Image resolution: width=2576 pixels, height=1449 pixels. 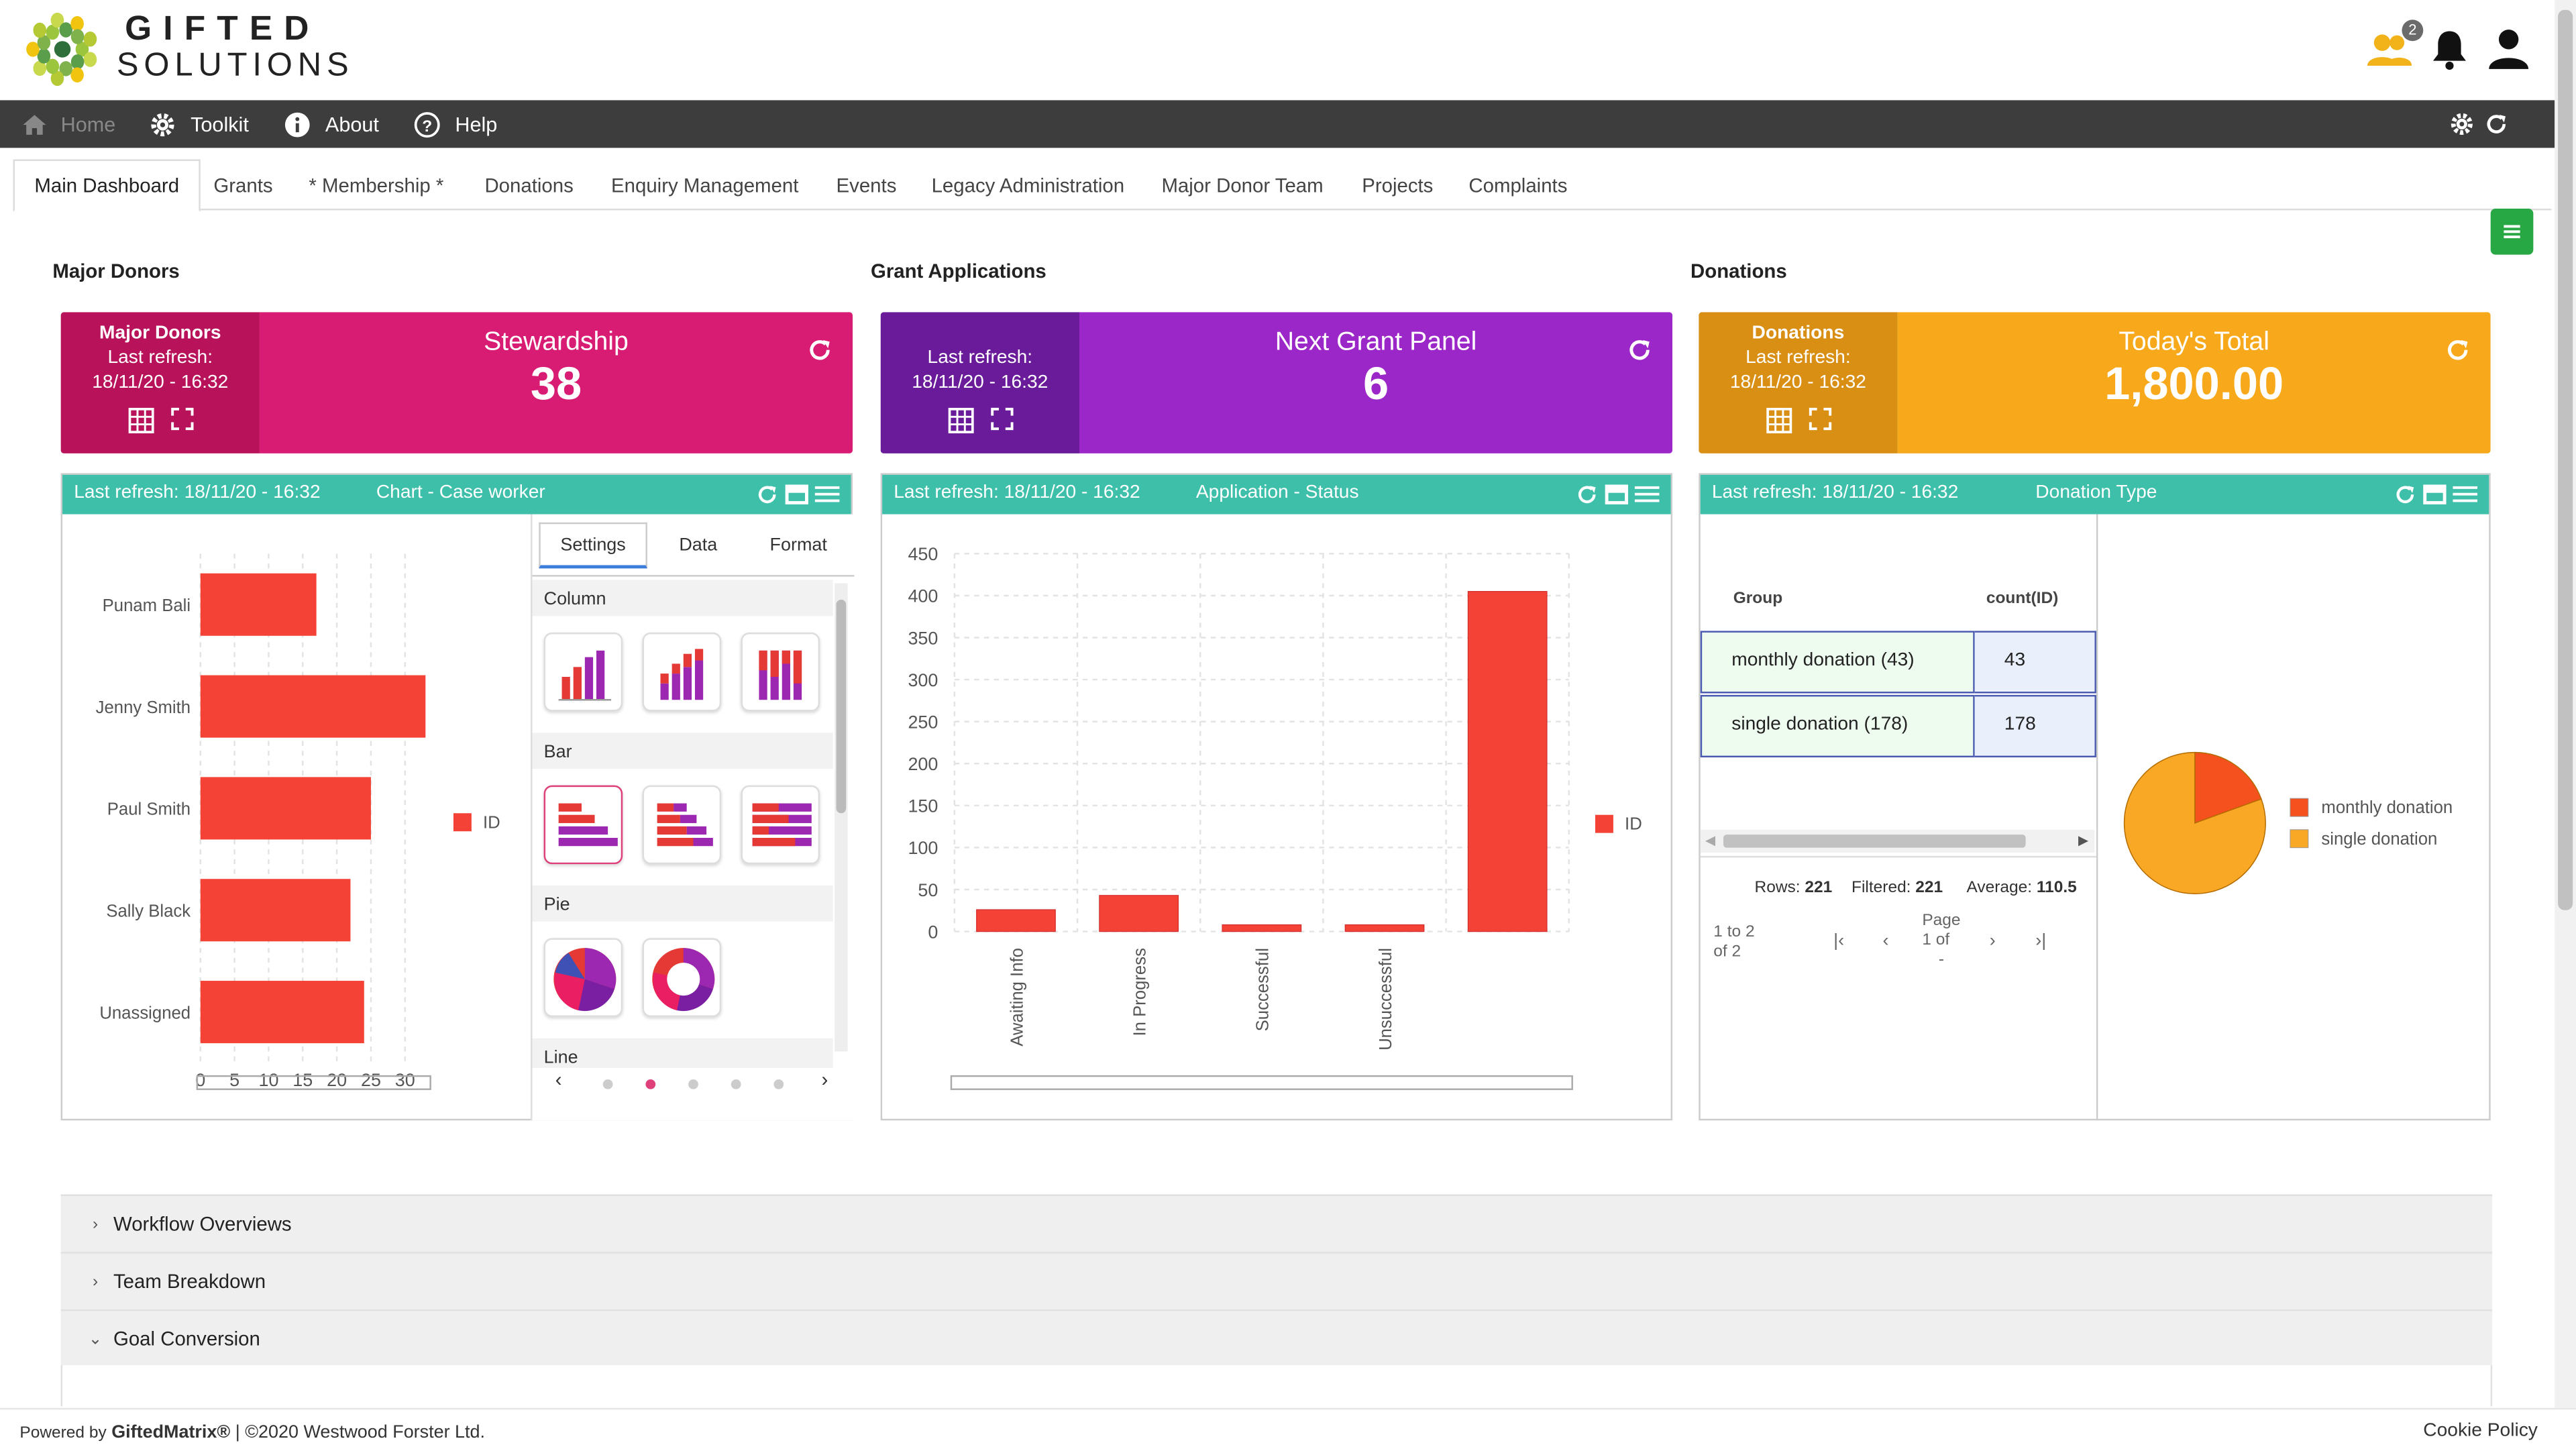 What do you see at coordinates (2512, 232) in the screenshot?
I see `hamburger-menu-button` at bounding box center [2512, 232].